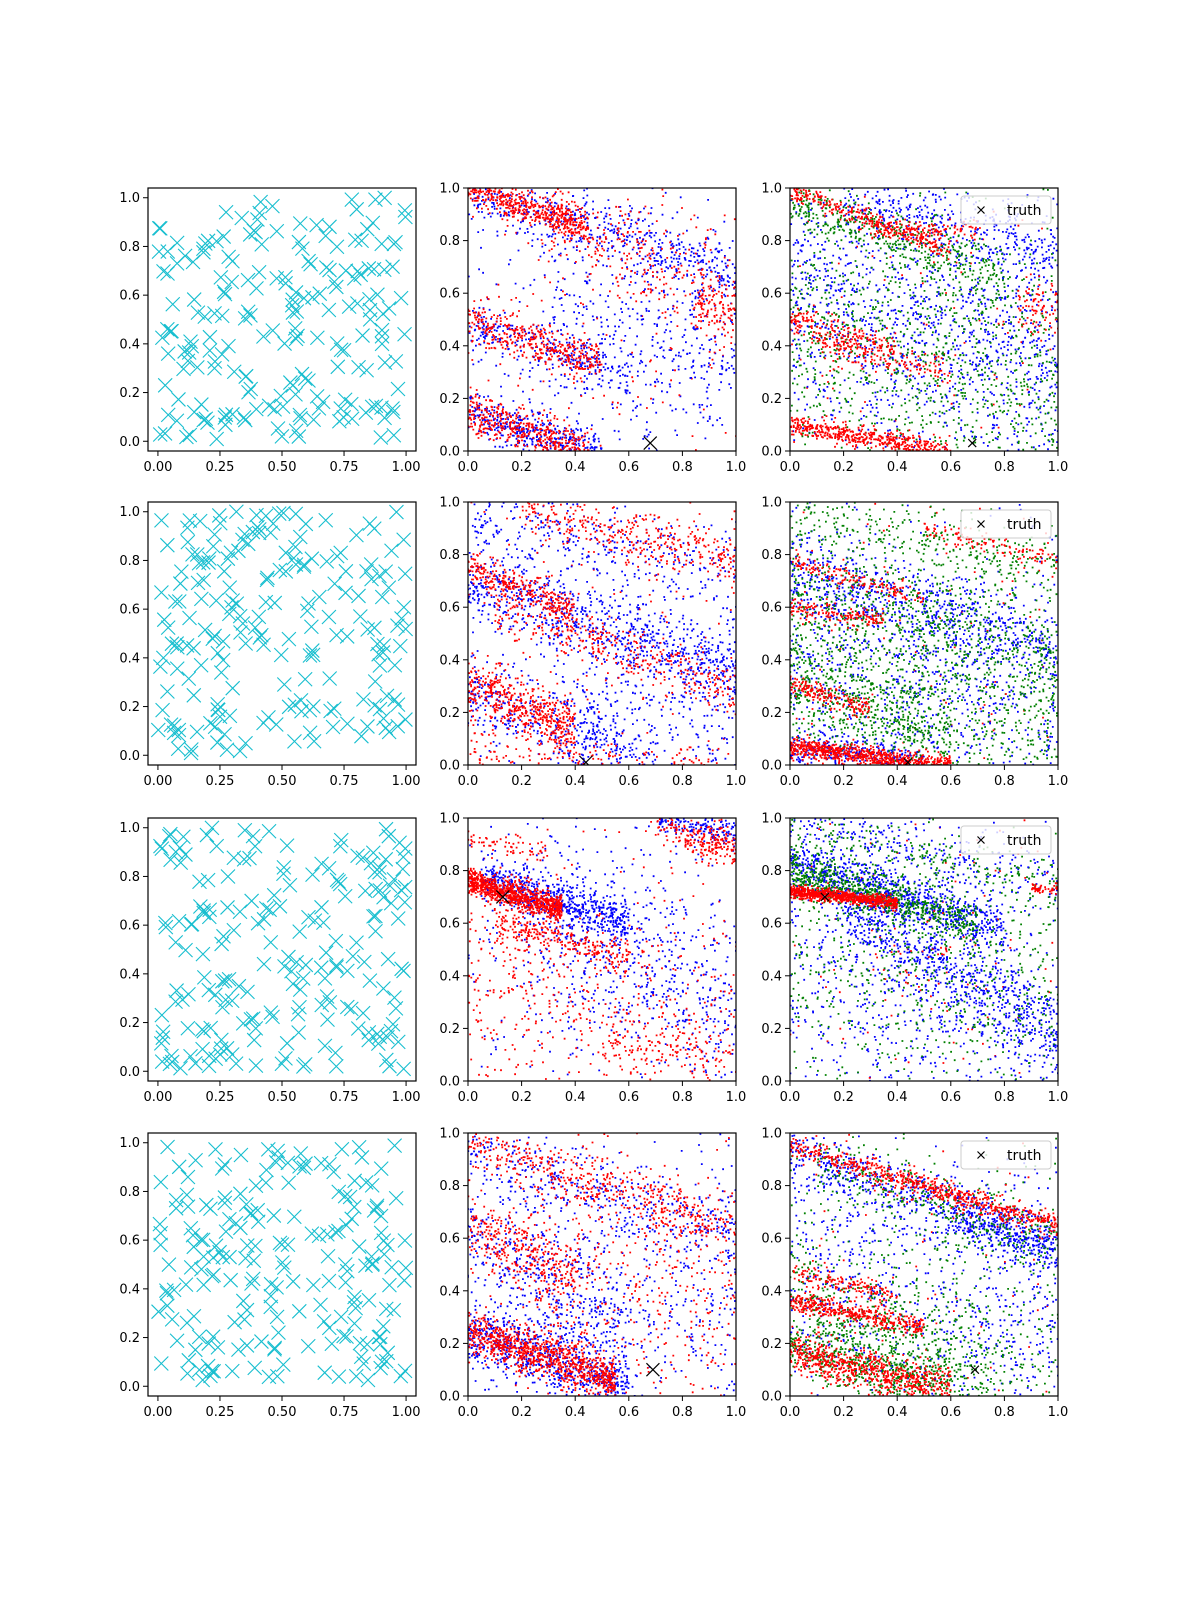 The image size is (1200, 1600). Describe the element at coordinates (270, 645) in the screenshot. I see `row1-left-panel: 0.00 0.25 0.50 0.75 1.00 0.0 0.2 0.4 0.6 0.8 1.0` at that location.